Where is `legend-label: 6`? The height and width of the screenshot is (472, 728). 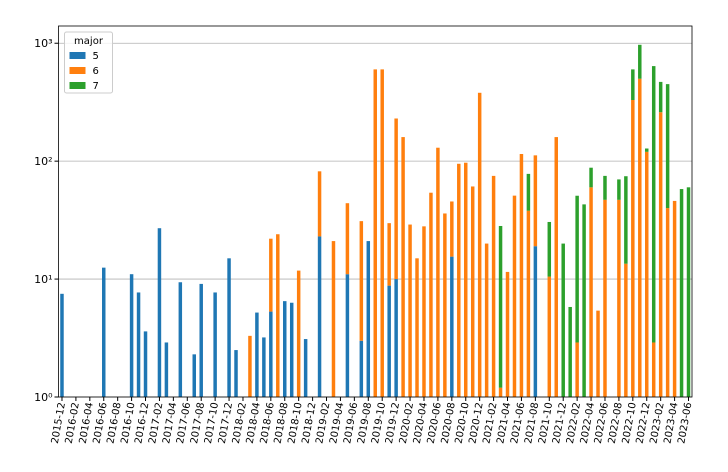
legend-label: 6 is located at coordinates (96, 71).